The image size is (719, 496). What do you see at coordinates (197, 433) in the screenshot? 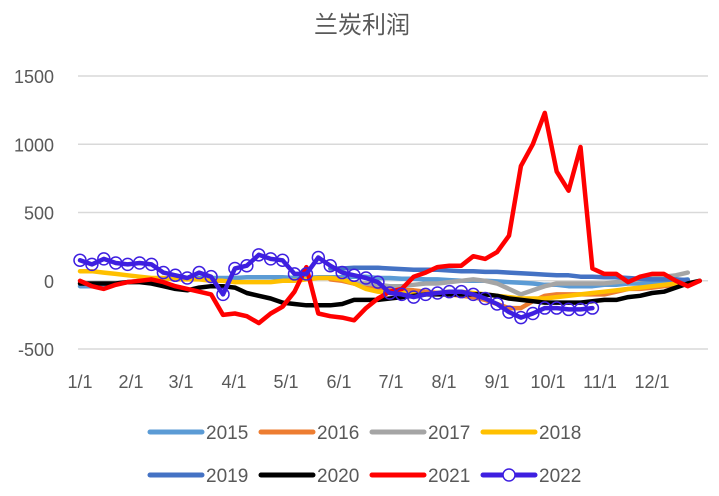
I see `legend-item-2015: 2015` at bounding box center [197, 433].